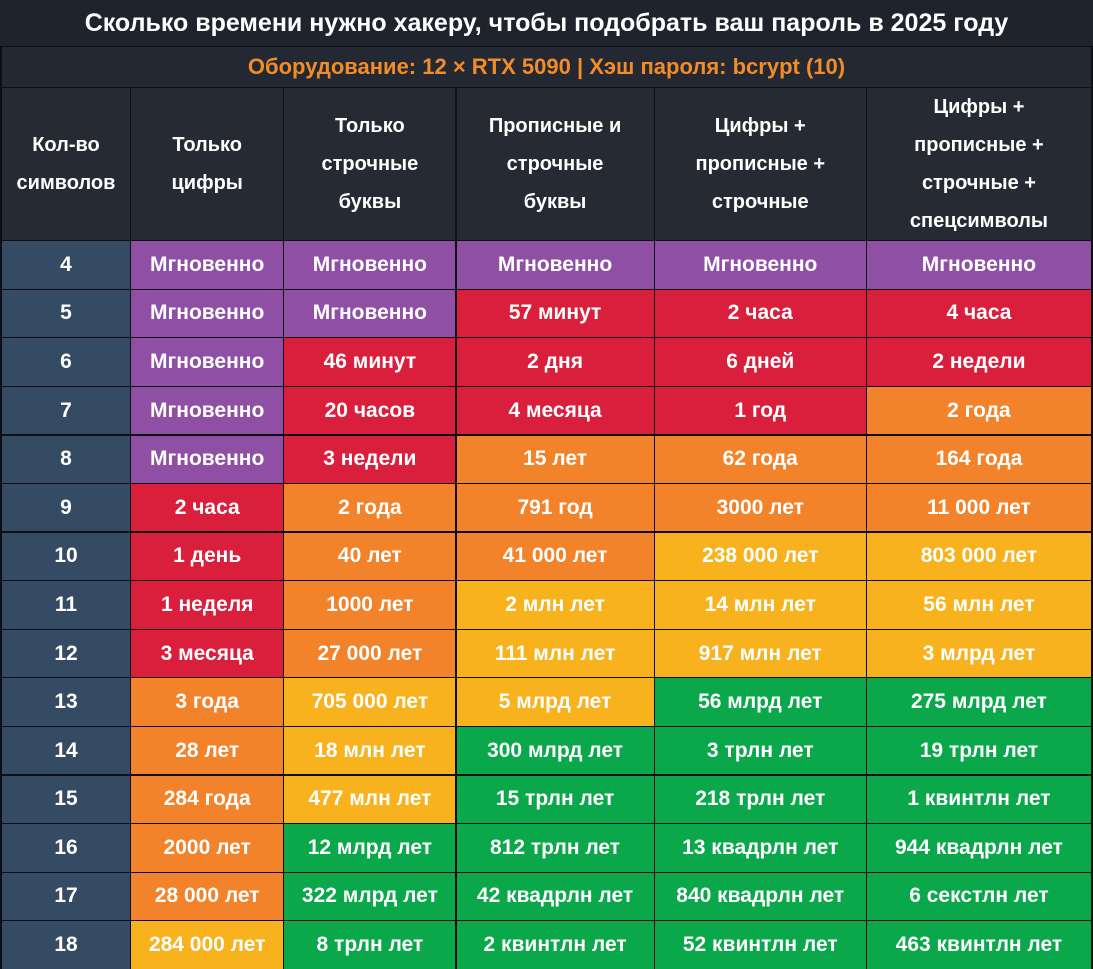 This screenshot has height=969, width=1093. What do you see at coordinates (978, 848) in the screenshot?
I see `crack-time-cell: 944 квадрлн лет` at bounding box center [978, 848].